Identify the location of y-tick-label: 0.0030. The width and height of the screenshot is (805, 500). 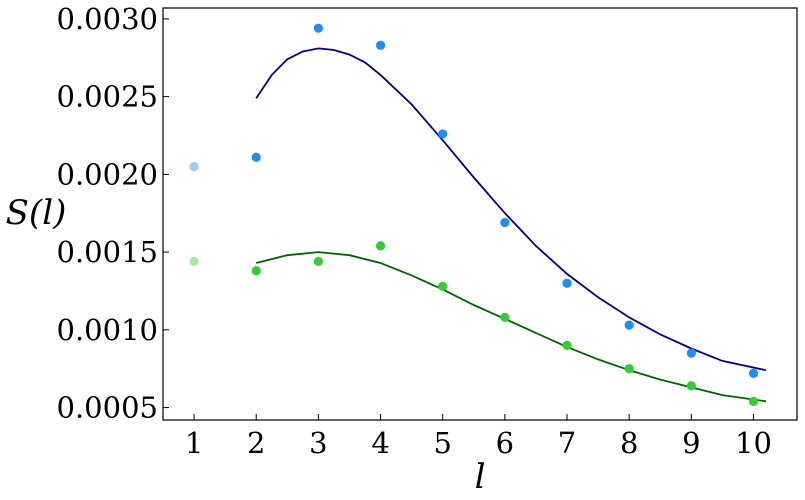
(107, 19).